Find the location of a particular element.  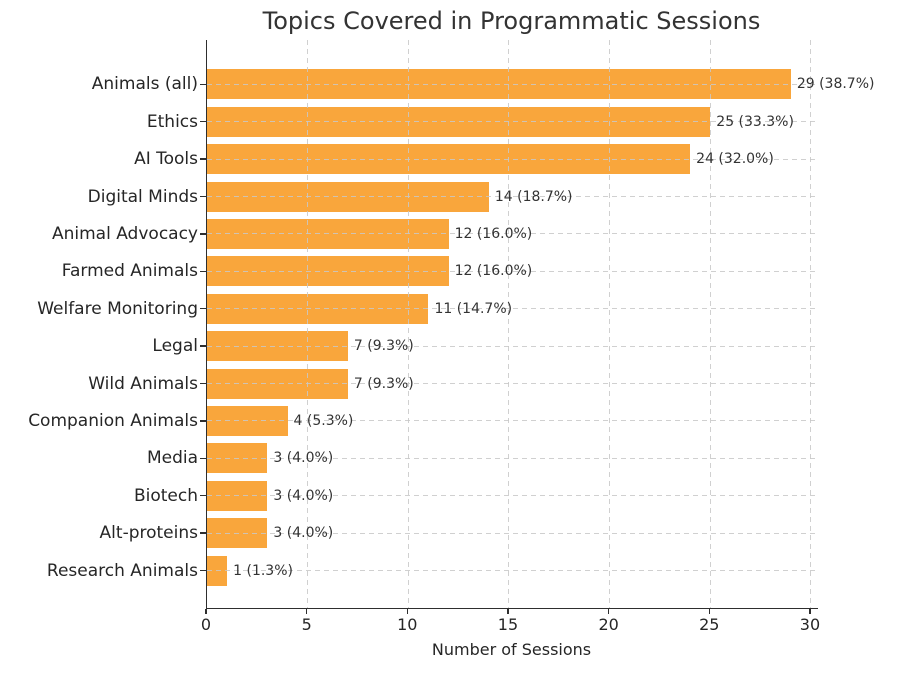

bar-value-label: 29 (38.7%) is located at coordinates (835, 84).